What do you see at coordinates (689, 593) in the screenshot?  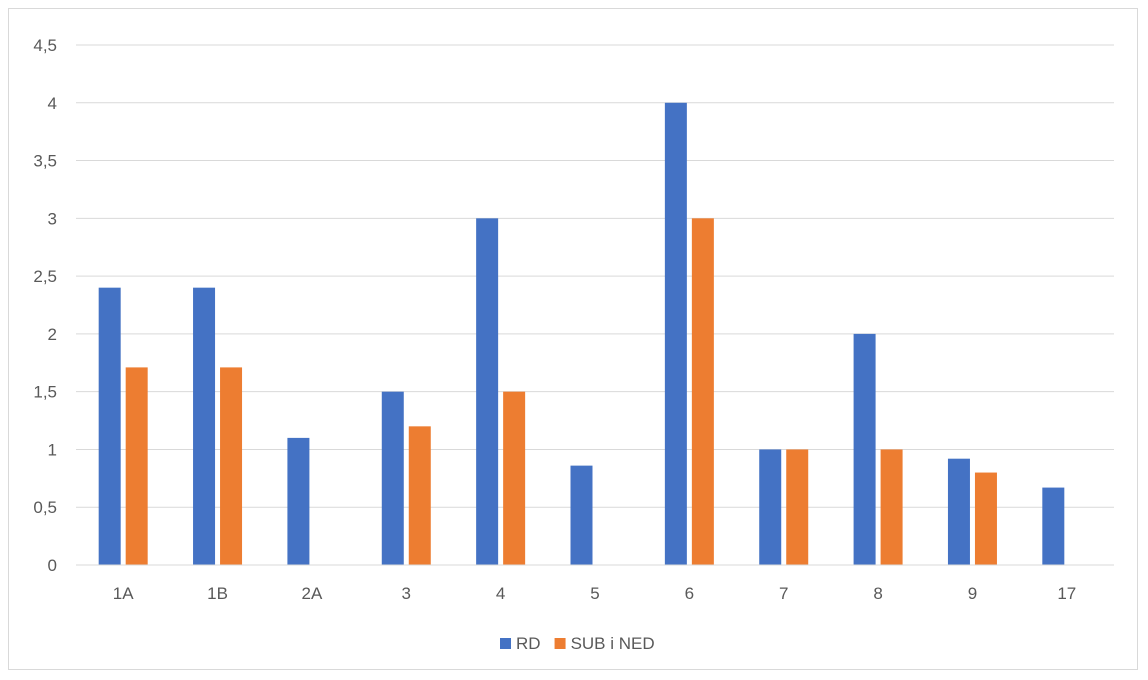 I see `x-tick-label: 6` at bounding box center [689, 593].